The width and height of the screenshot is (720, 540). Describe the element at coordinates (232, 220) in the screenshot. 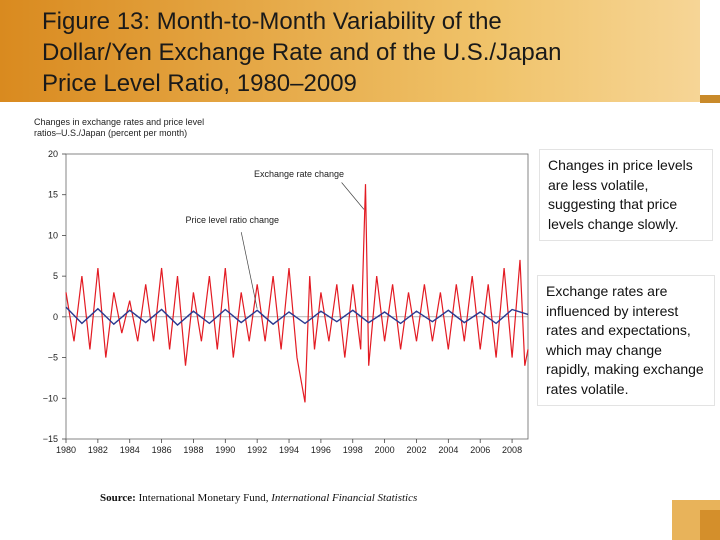

I see `annotation-price-level: Price level ratio change` at that location.